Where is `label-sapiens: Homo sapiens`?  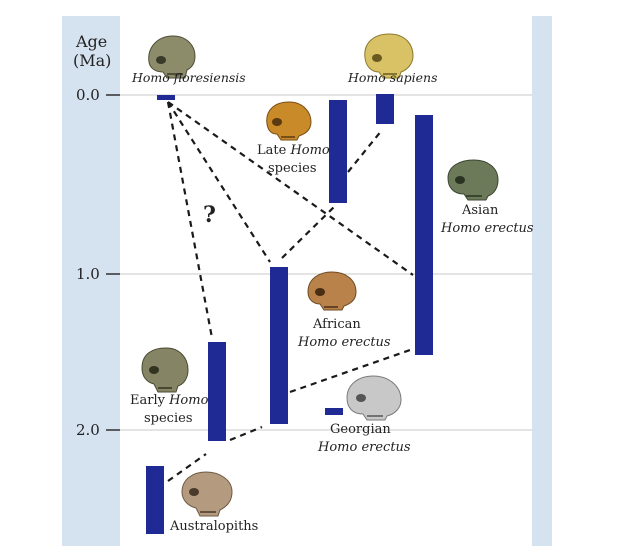 label-sapiens: Homo sapiens is located at coordinates (392, 77).